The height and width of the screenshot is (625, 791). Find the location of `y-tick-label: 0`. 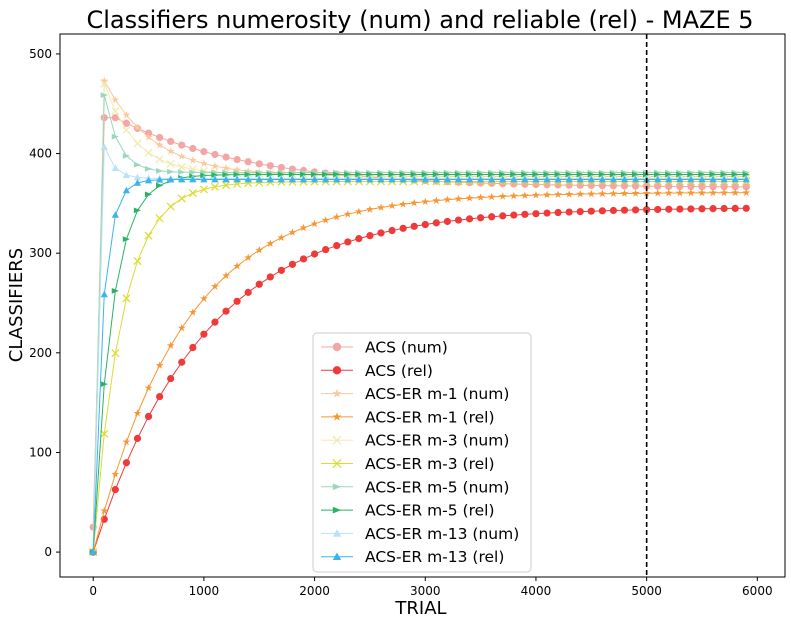

y-tick-label: 0 is located at coordinates (48, 552).